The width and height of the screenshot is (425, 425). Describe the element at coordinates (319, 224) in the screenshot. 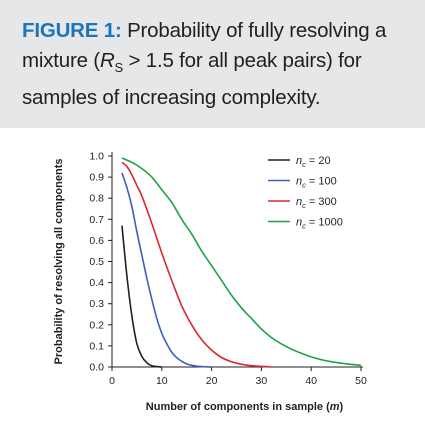

I see `legend-label-3: nc = 1000` at that location.